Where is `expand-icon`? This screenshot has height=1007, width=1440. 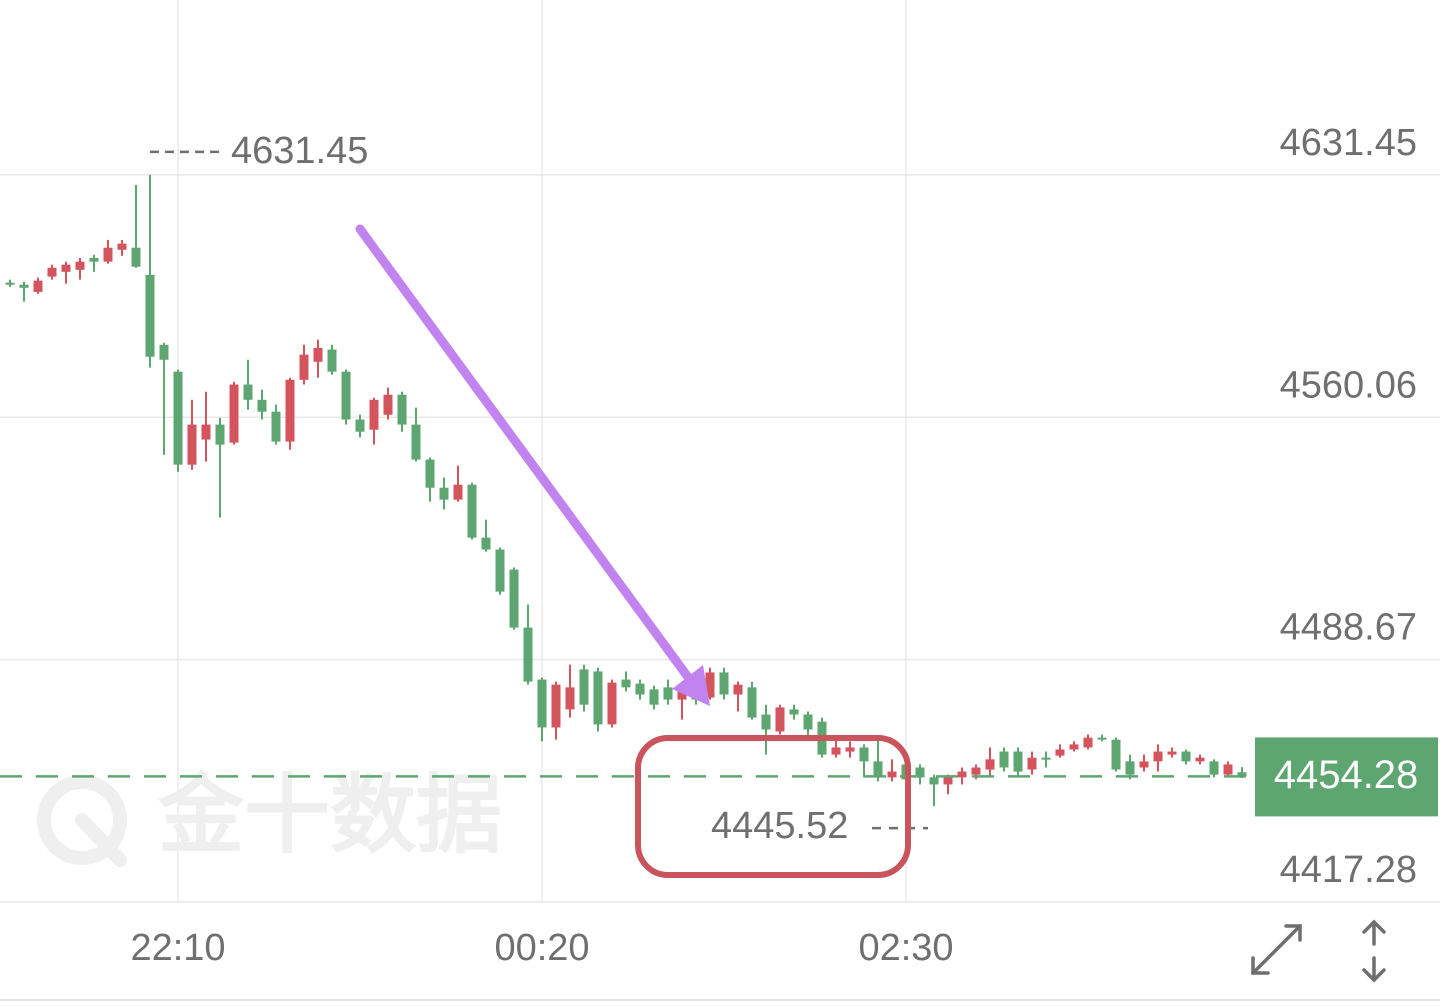
expand-icon is located at coordinates (1276, 949).